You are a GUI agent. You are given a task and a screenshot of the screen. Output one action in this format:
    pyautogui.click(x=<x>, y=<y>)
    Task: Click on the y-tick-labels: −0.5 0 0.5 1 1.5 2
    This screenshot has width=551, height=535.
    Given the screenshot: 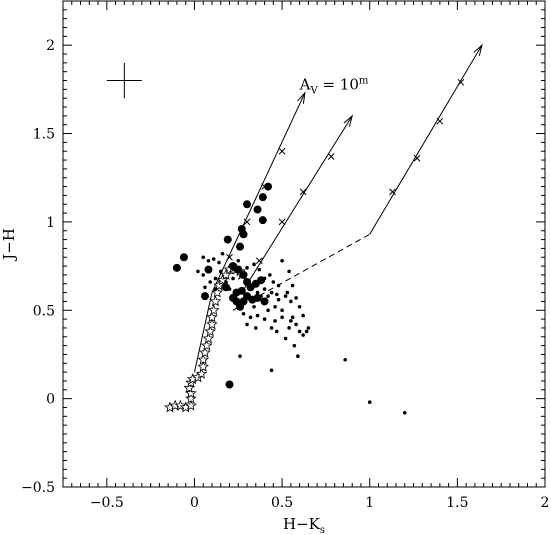 What is the action you would take?
    pyautogui.click(x=38, y=267)
    